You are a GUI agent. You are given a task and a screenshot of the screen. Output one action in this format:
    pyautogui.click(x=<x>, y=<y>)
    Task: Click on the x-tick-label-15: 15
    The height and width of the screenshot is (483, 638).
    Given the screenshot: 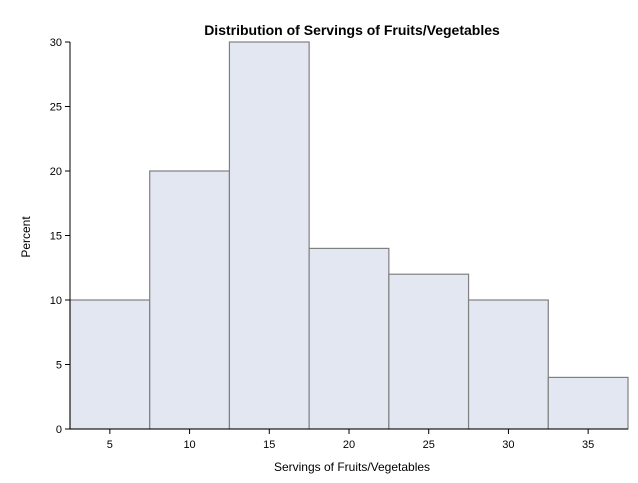 What is the action you would take?
    pyautogui.click(x=269, y=445)
    